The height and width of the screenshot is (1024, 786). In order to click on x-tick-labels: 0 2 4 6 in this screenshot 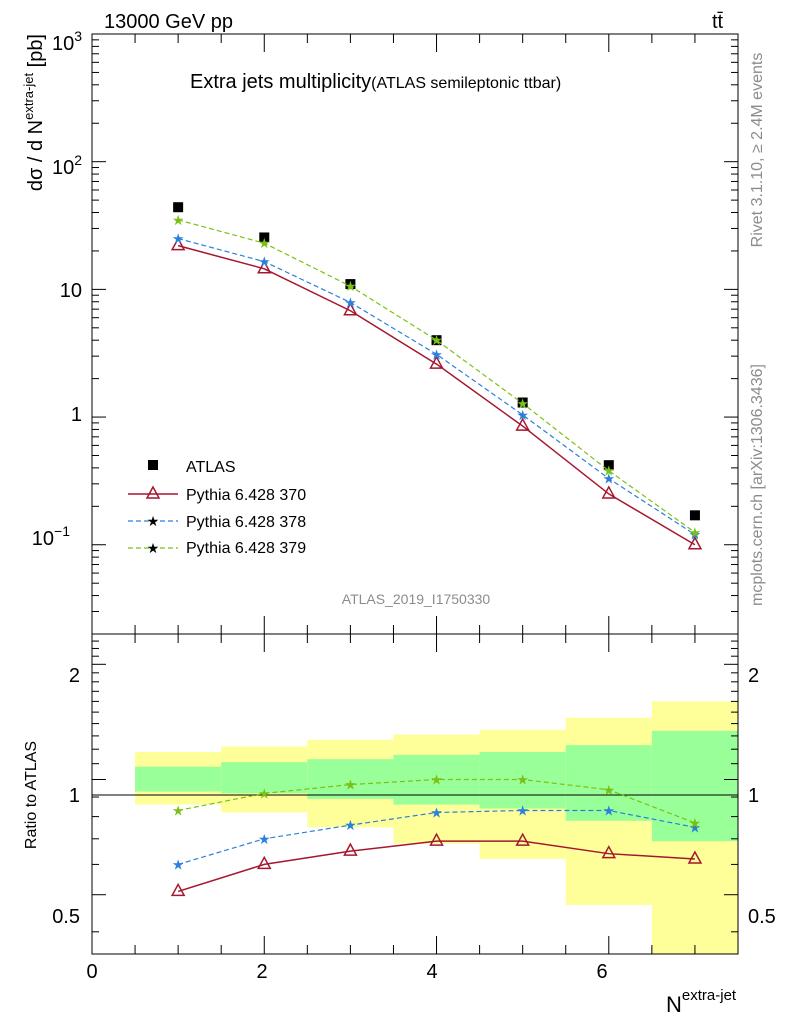, I will do `click(346, 972)`.